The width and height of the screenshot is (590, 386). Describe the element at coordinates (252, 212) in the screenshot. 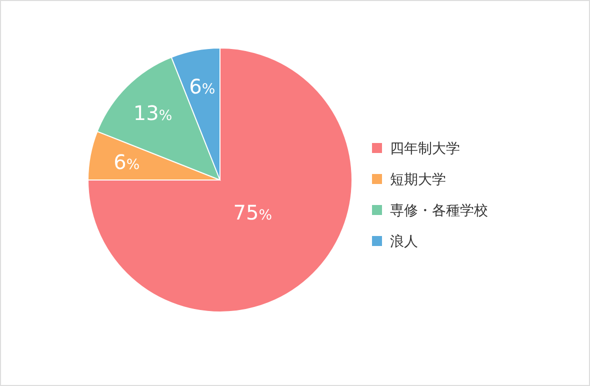

I see `data-label: 75%` at that location.